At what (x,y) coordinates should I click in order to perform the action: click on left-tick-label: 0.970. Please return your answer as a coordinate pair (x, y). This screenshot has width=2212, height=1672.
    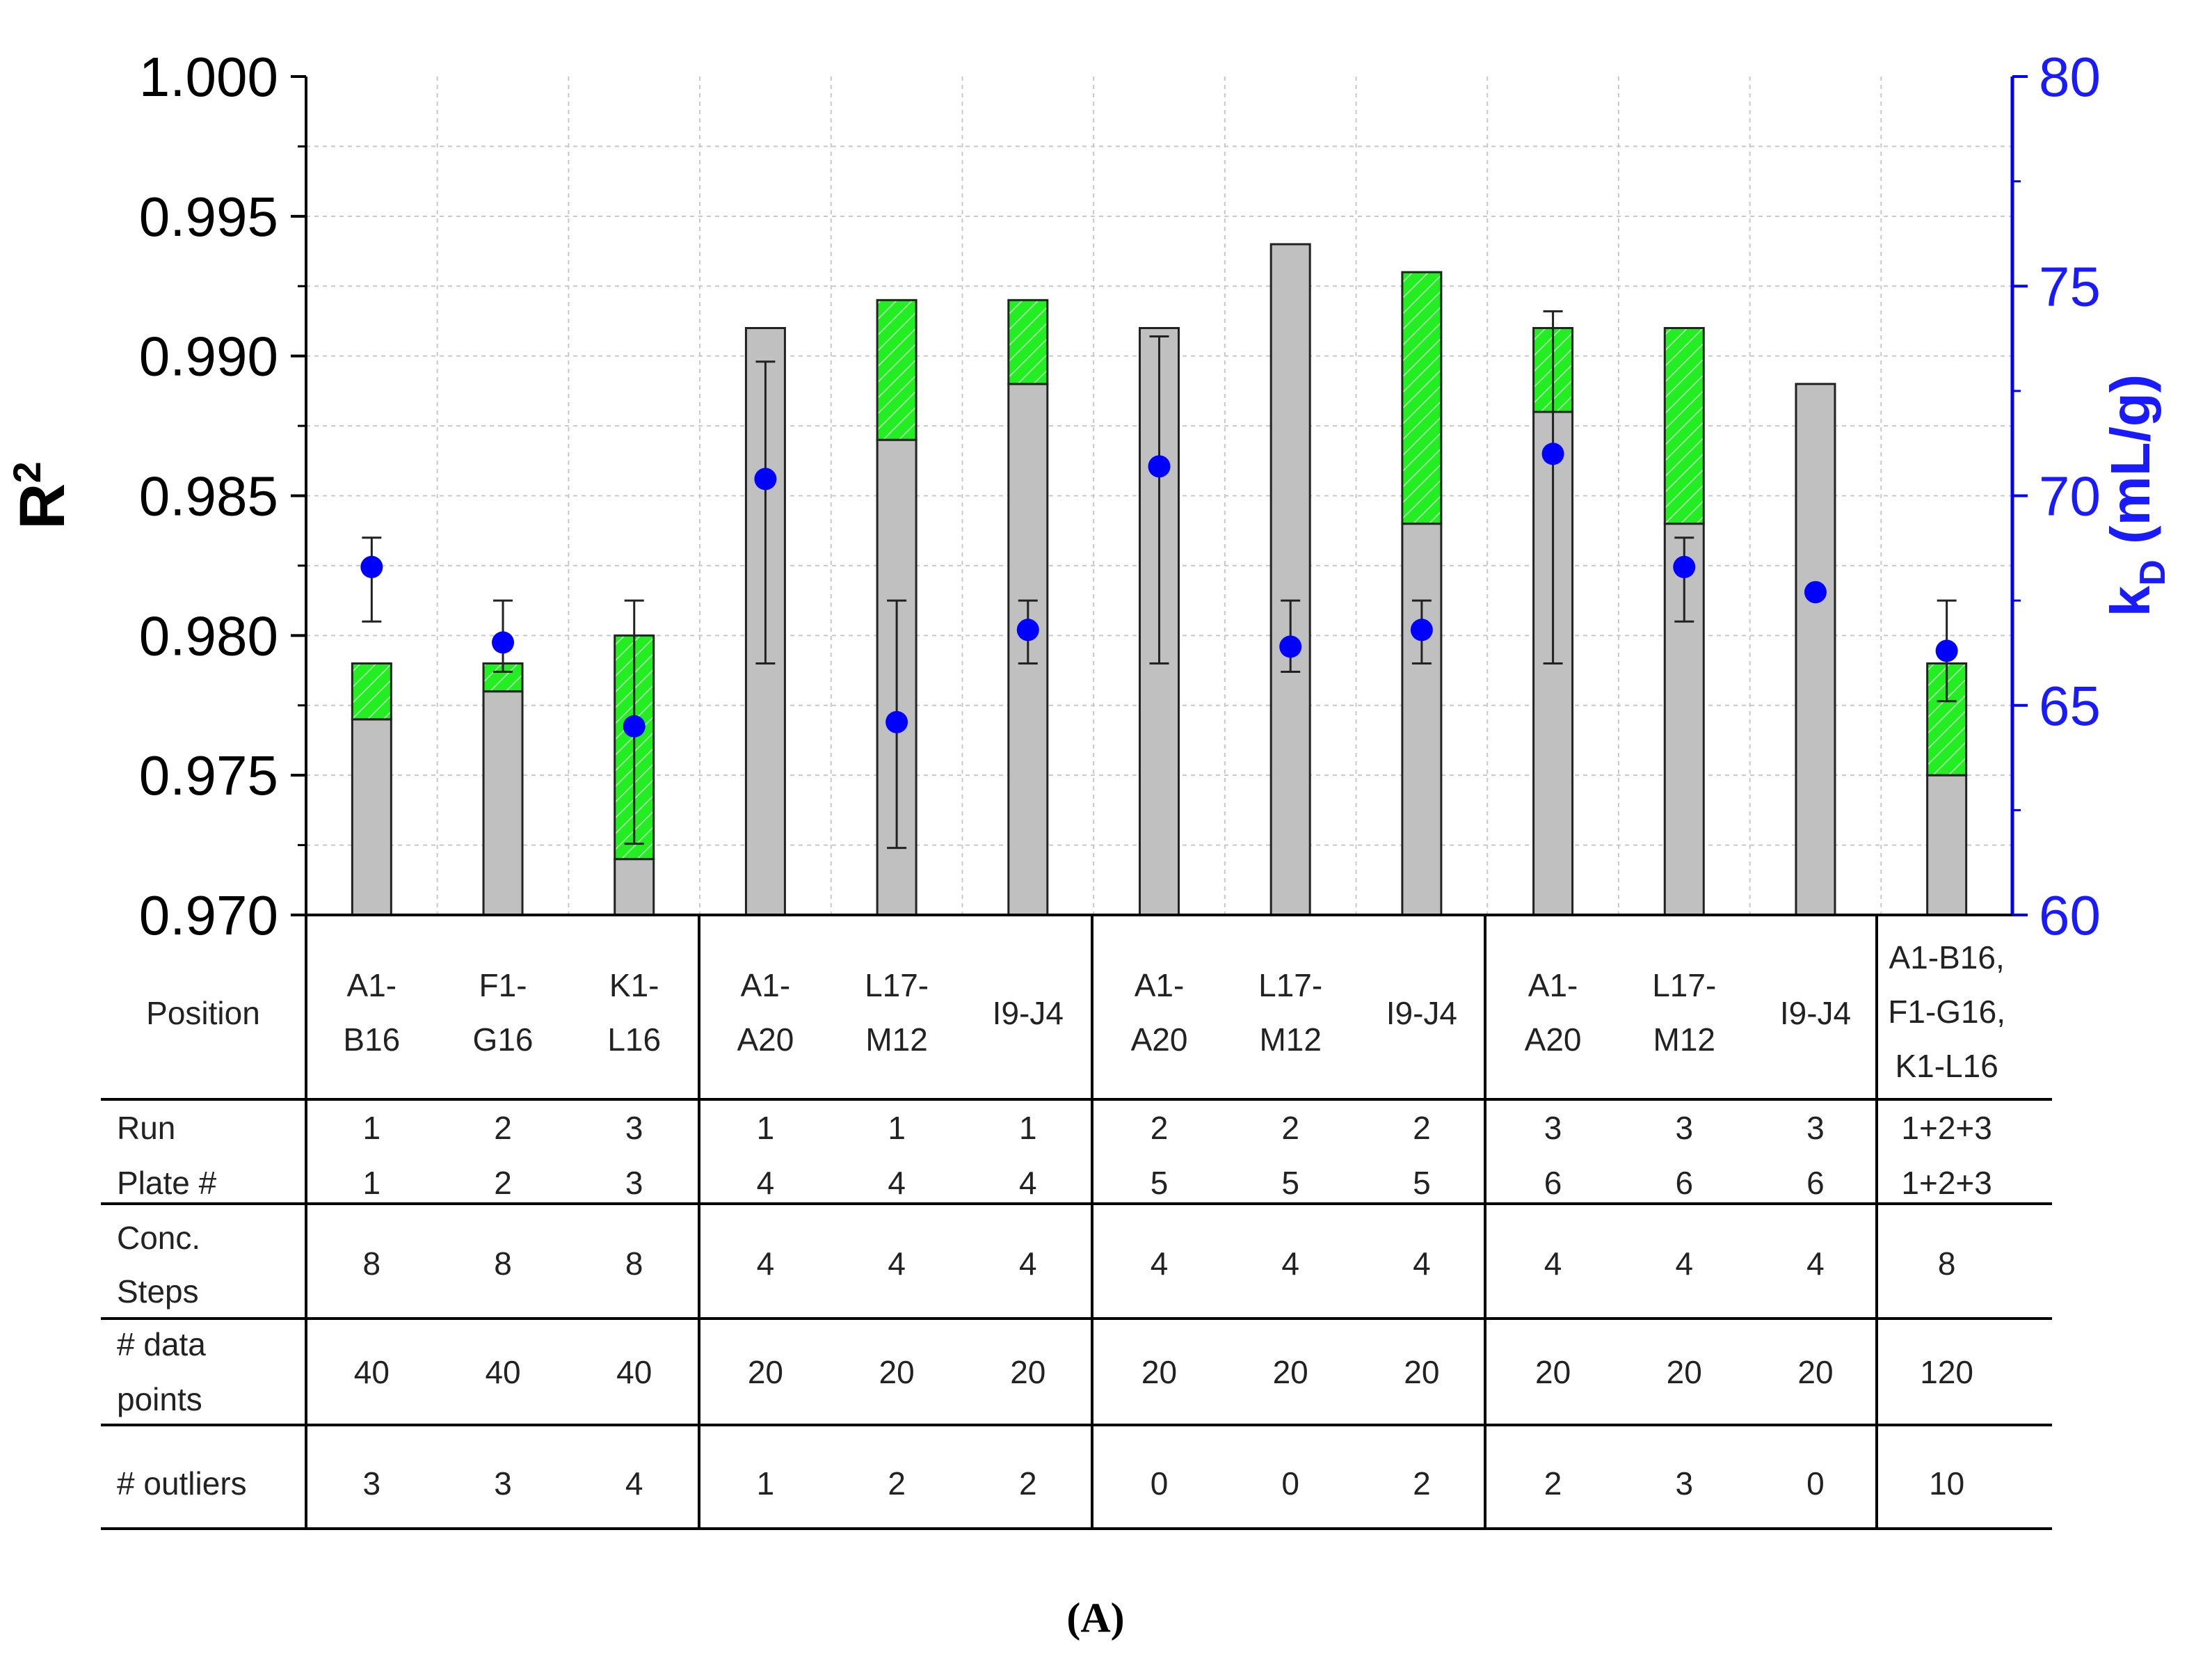
    Looking at the image, I should click on (208, 915).